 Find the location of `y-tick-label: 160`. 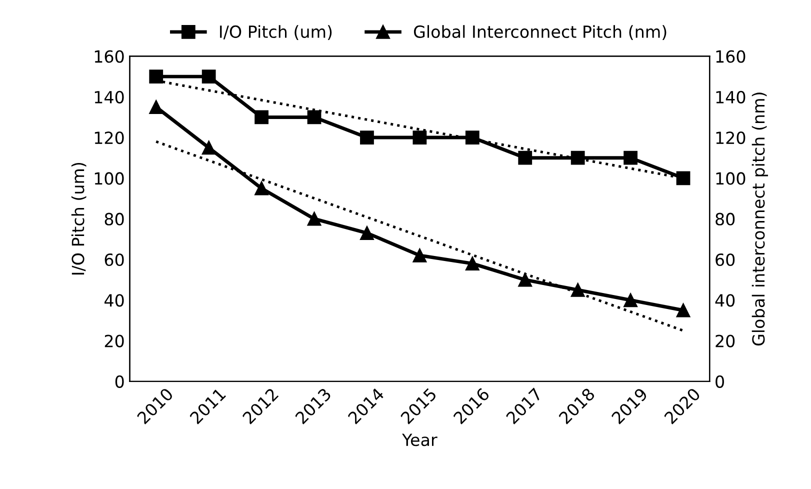

y-tick-label: 160 is located at coordinates (109, 56).